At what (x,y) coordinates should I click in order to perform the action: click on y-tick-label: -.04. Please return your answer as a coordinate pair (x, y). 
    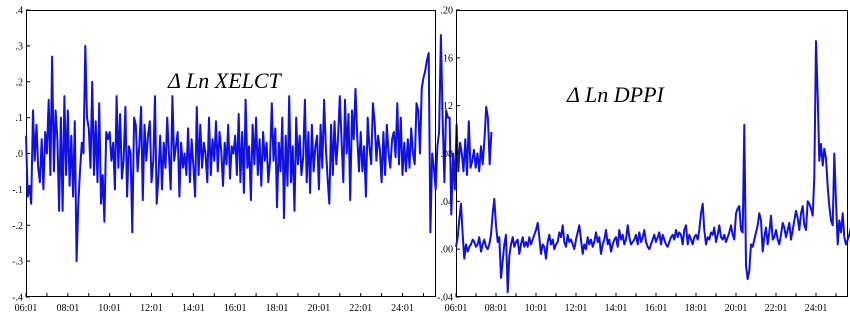
    Looking at the image, I should click on (445, 298).